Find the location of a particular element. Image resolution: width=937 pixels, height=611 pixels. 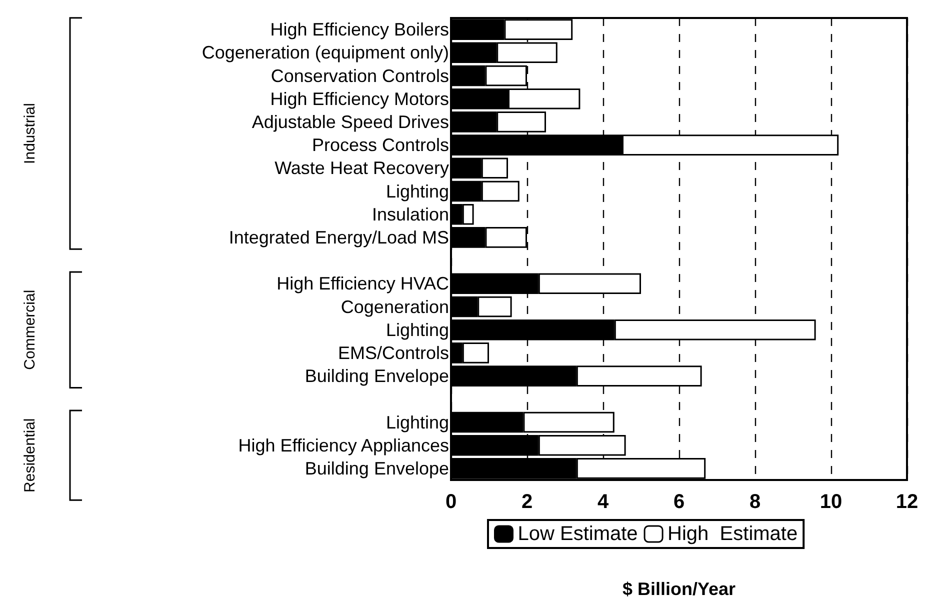

x-tick-label: 4 is located at coordinates (603, 502).